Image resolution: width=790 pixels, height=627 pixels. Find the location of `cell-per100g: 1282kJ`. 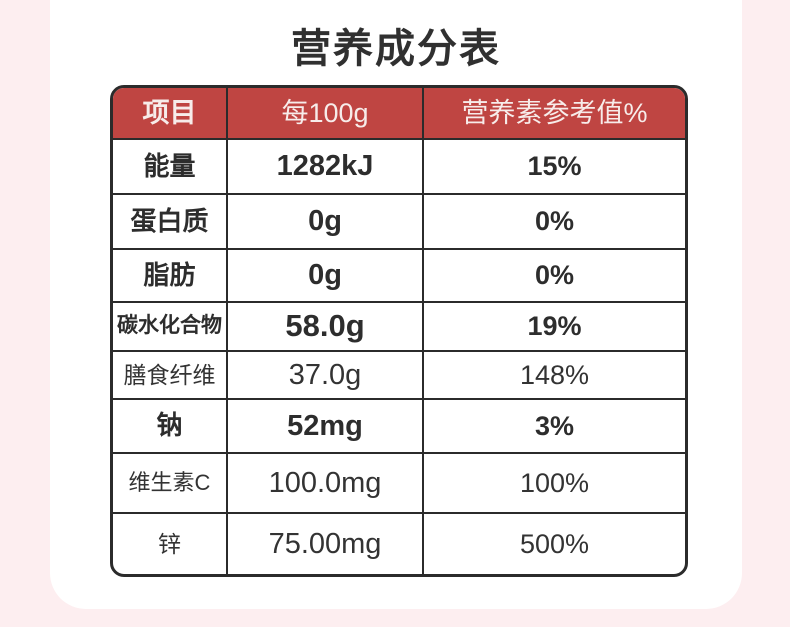

cell-per100g: 1282kJ is located at coordinates (326, 167).